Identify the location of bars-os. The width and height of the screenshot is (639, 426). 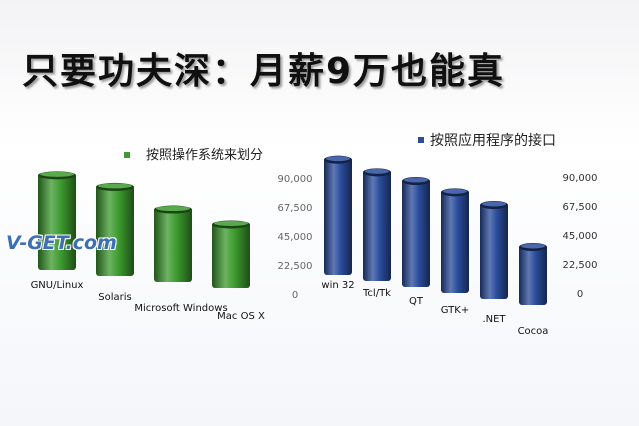
(144, 229).